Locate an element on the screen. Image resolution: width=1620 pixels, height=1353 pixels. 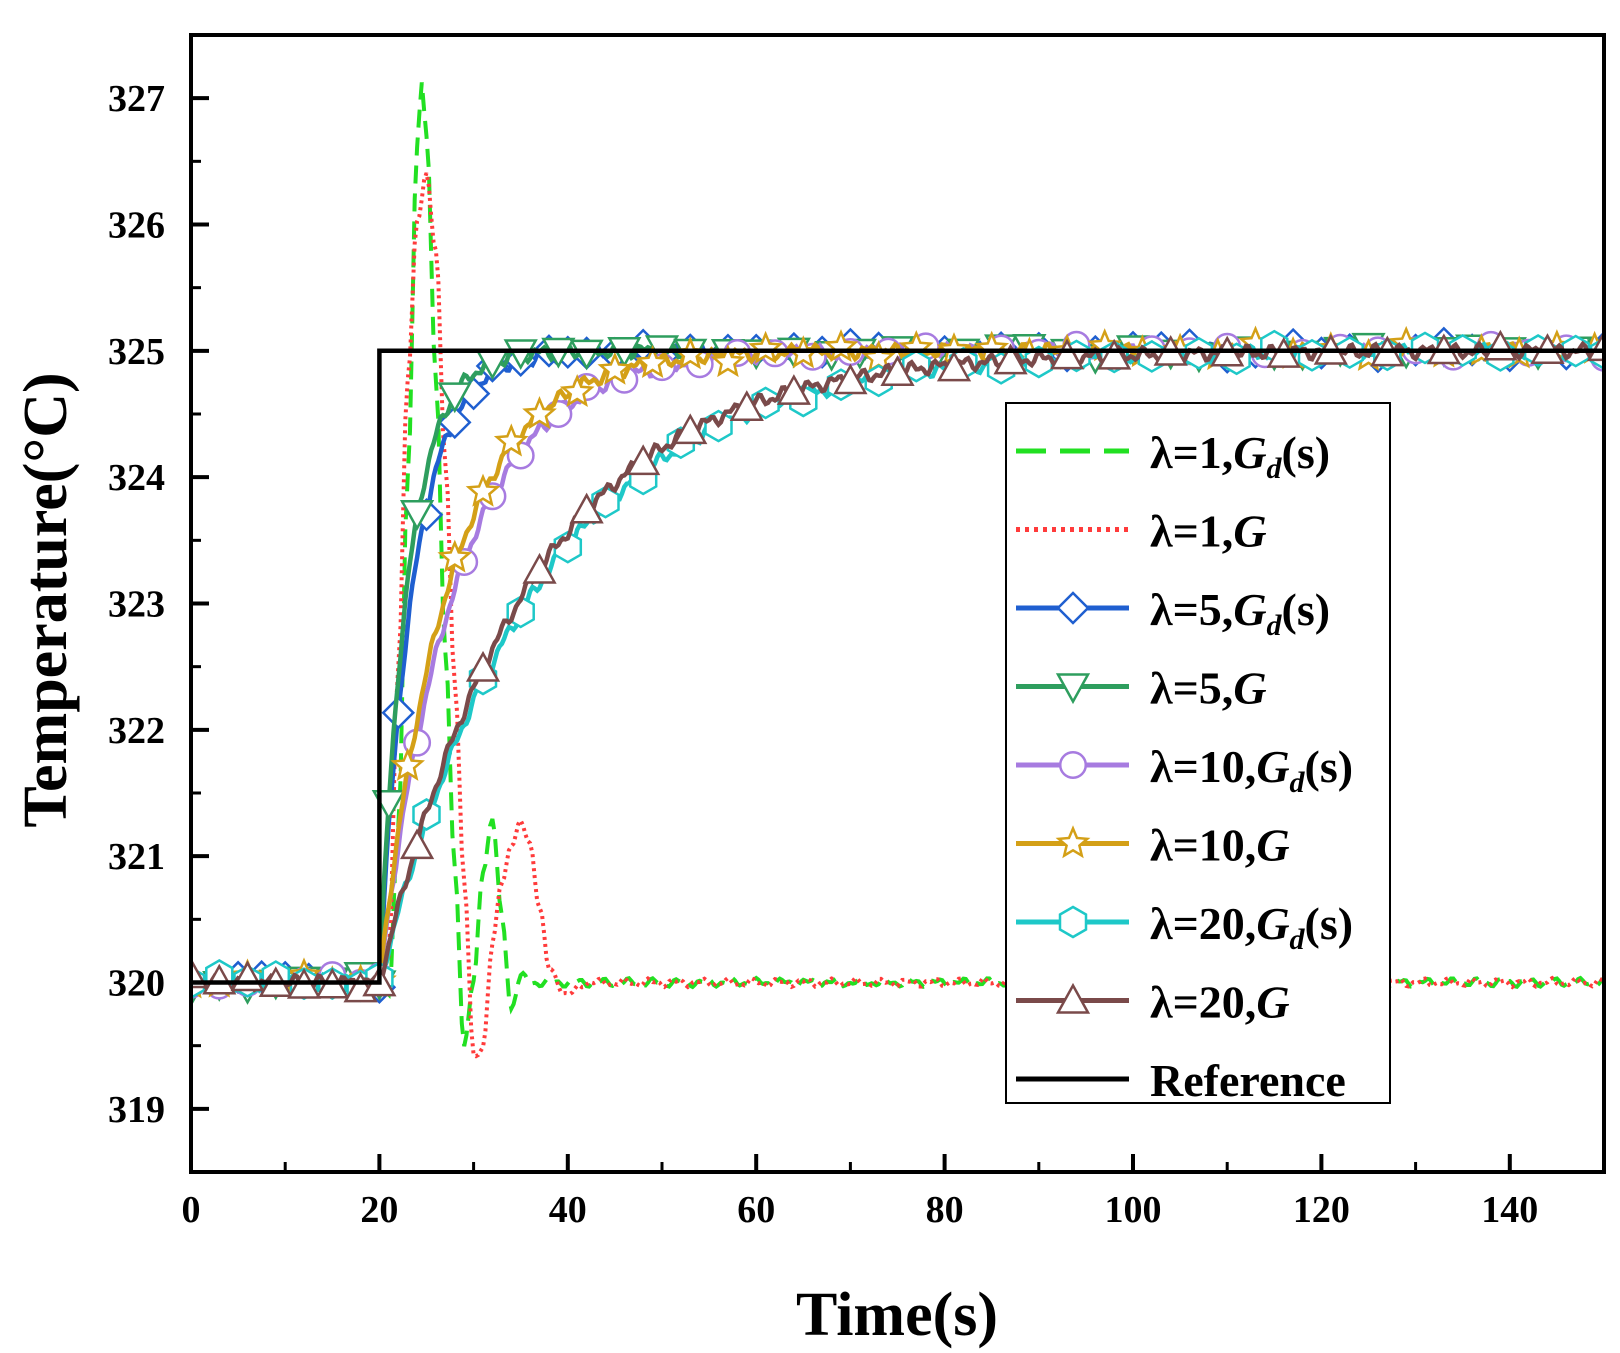
y-tick-label: 325 is located at coordinates (136, 352).